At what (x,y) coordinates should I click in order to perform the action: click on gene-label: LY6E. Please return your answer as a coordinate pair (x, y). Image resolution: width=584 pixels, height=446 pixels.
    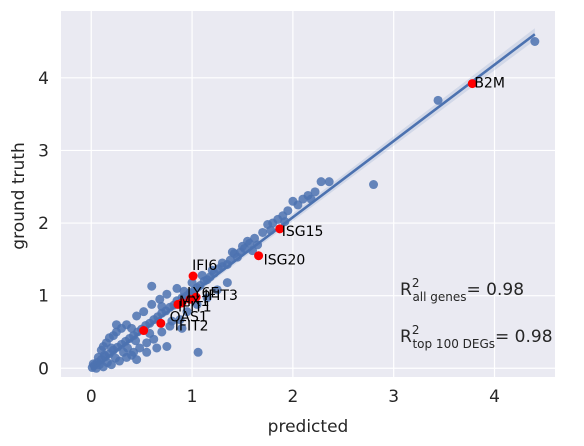
    Looking at the image, I should click on (203, 293).